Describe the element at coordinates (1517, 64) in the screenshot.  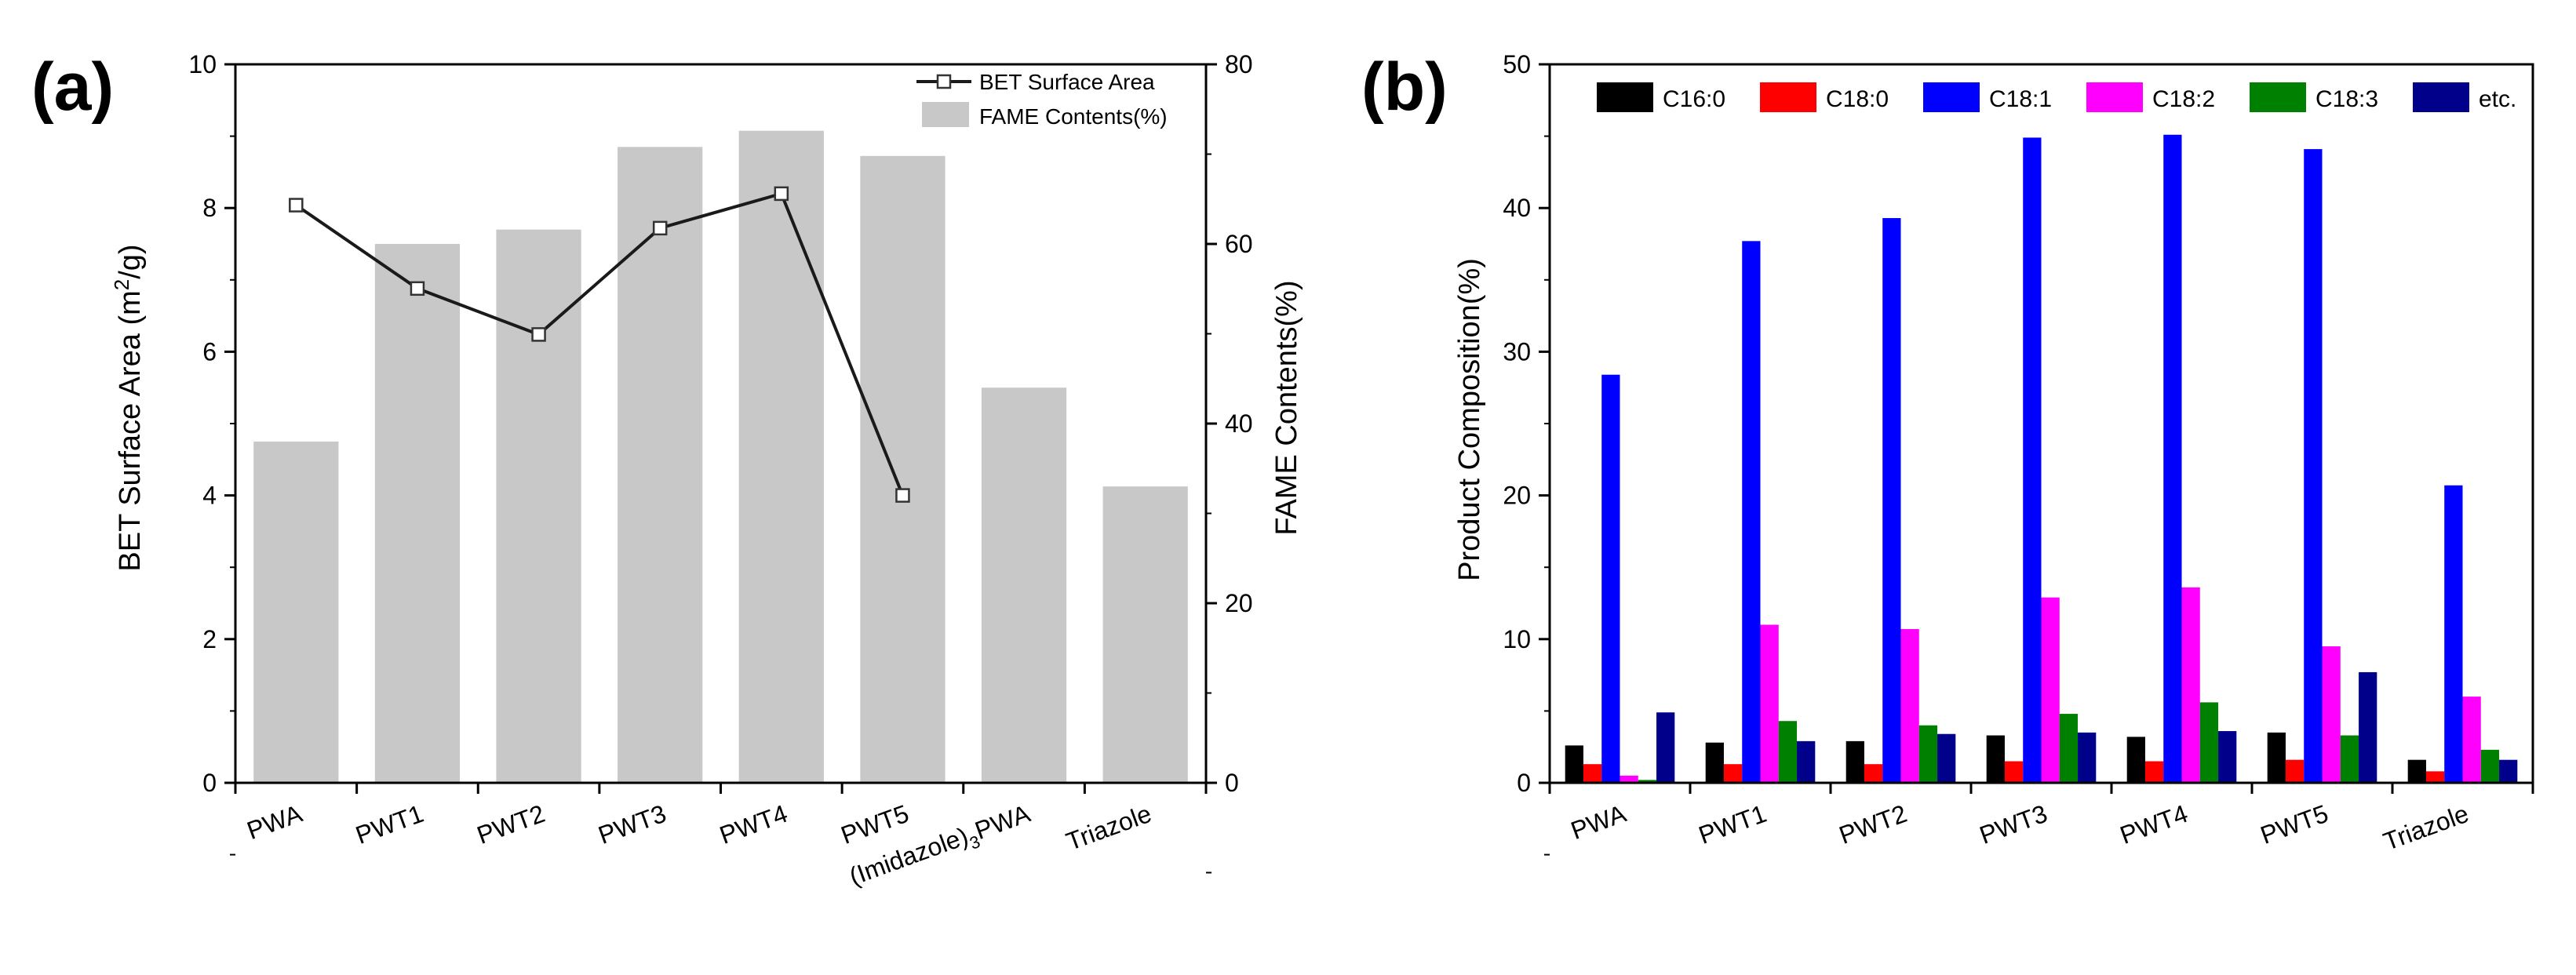
I see `y-tick-label: 50` at that location.